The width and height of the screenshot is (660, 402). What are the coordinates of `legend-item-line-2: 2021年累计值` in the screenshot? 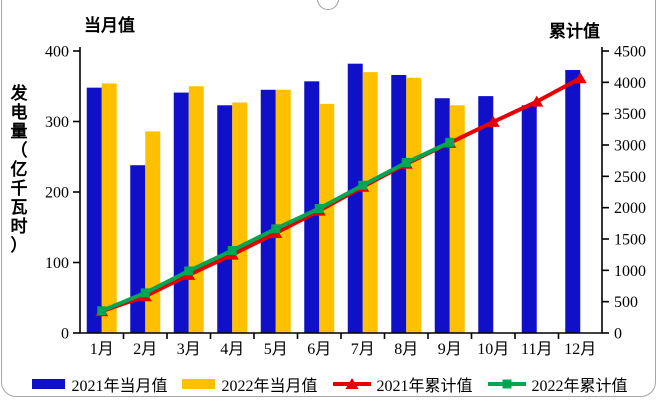 It's located at (402, 384).